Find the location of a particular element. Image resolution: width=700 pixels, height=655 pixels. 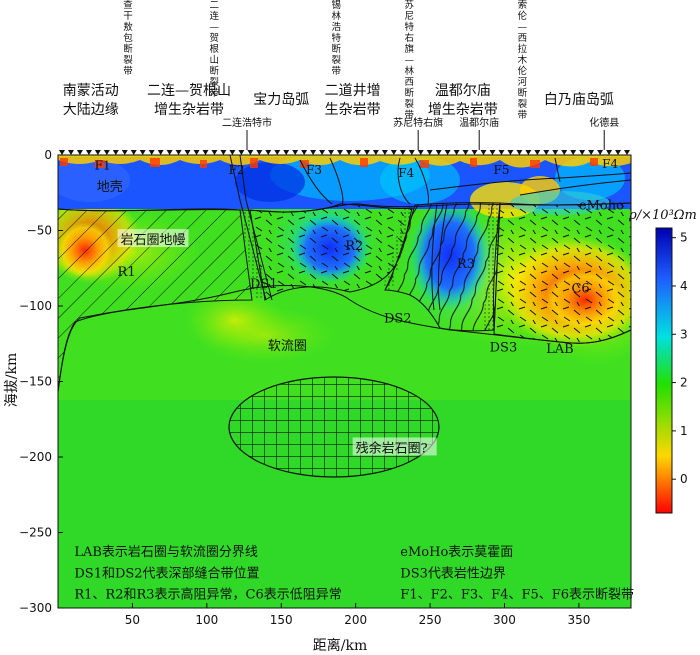

y-axis-label: 海拔/km is located at coordinates (12, 380).